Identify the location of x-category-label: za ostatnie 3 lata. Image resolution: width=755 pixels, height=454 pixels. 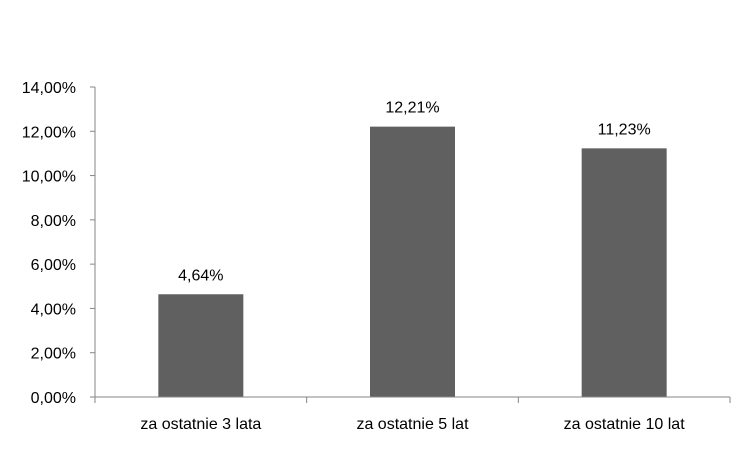
(200, 424).